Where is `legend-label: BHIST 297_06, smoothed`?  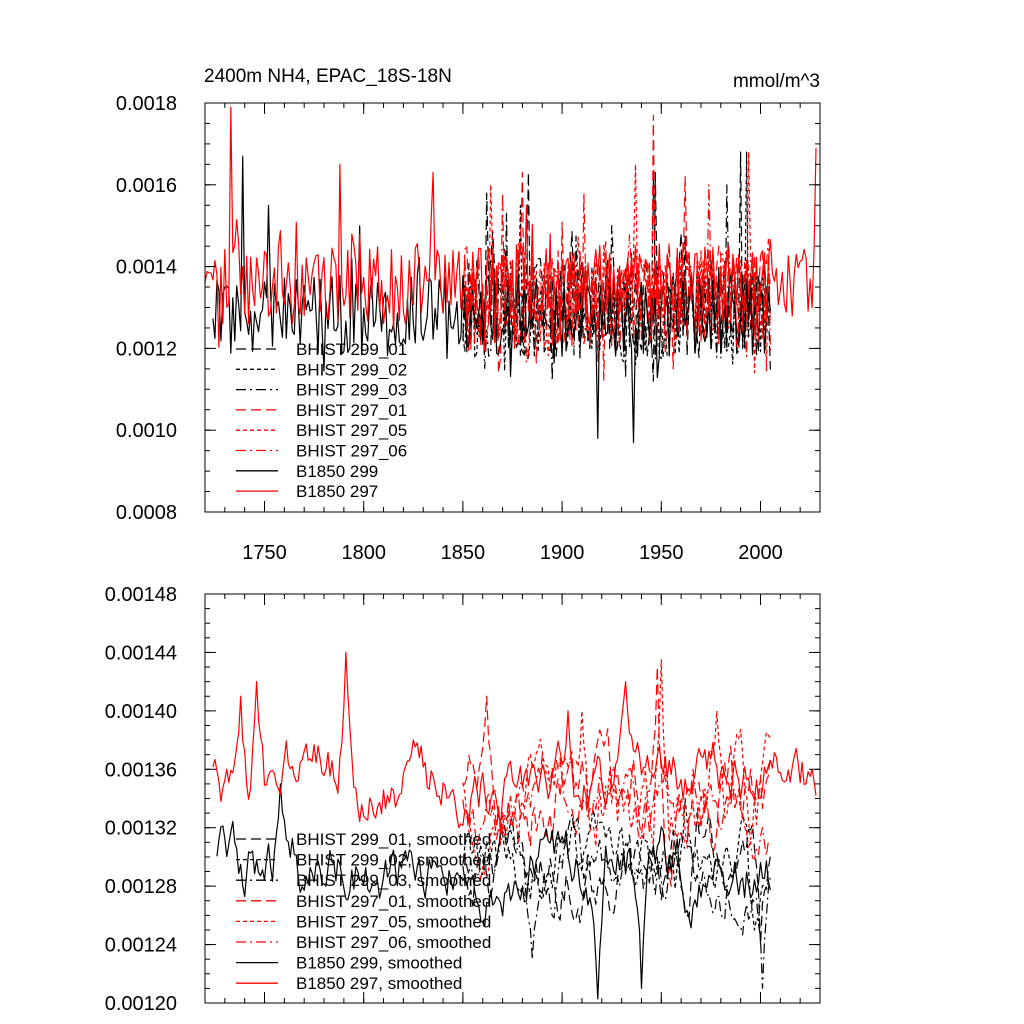
legend-label: BHIST 297_06, smoothed is located at coordinates (393, 942).